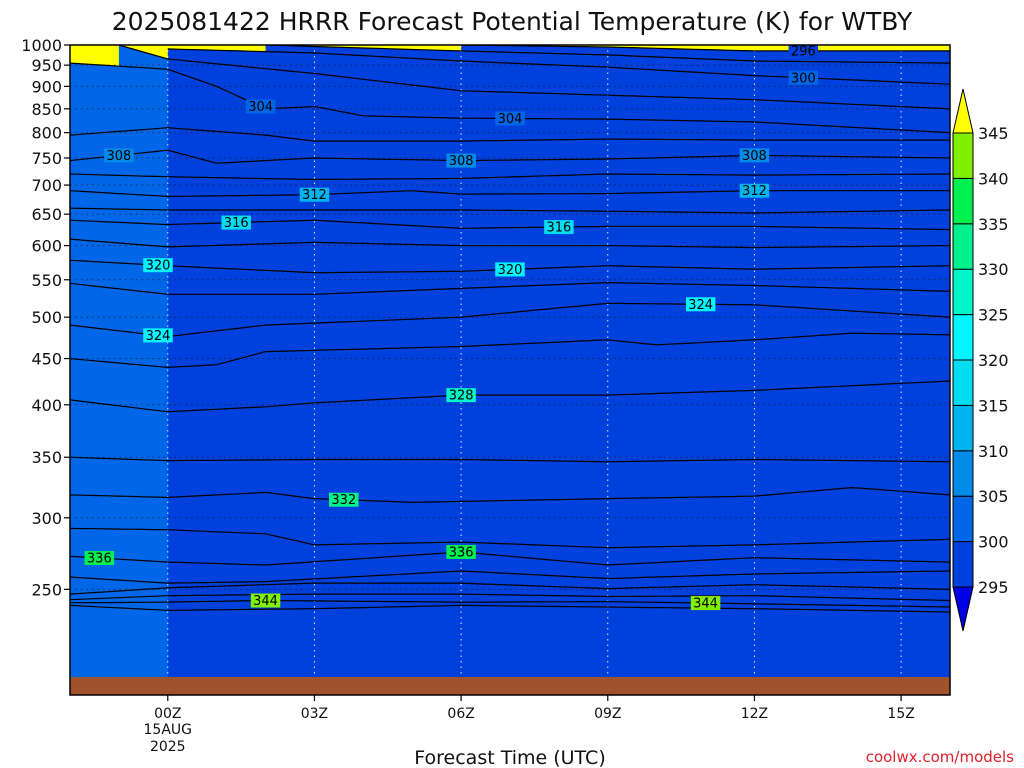 The image size is (1024, 768). I want to click on y-tick-label-950: 950, so click(46, 65).